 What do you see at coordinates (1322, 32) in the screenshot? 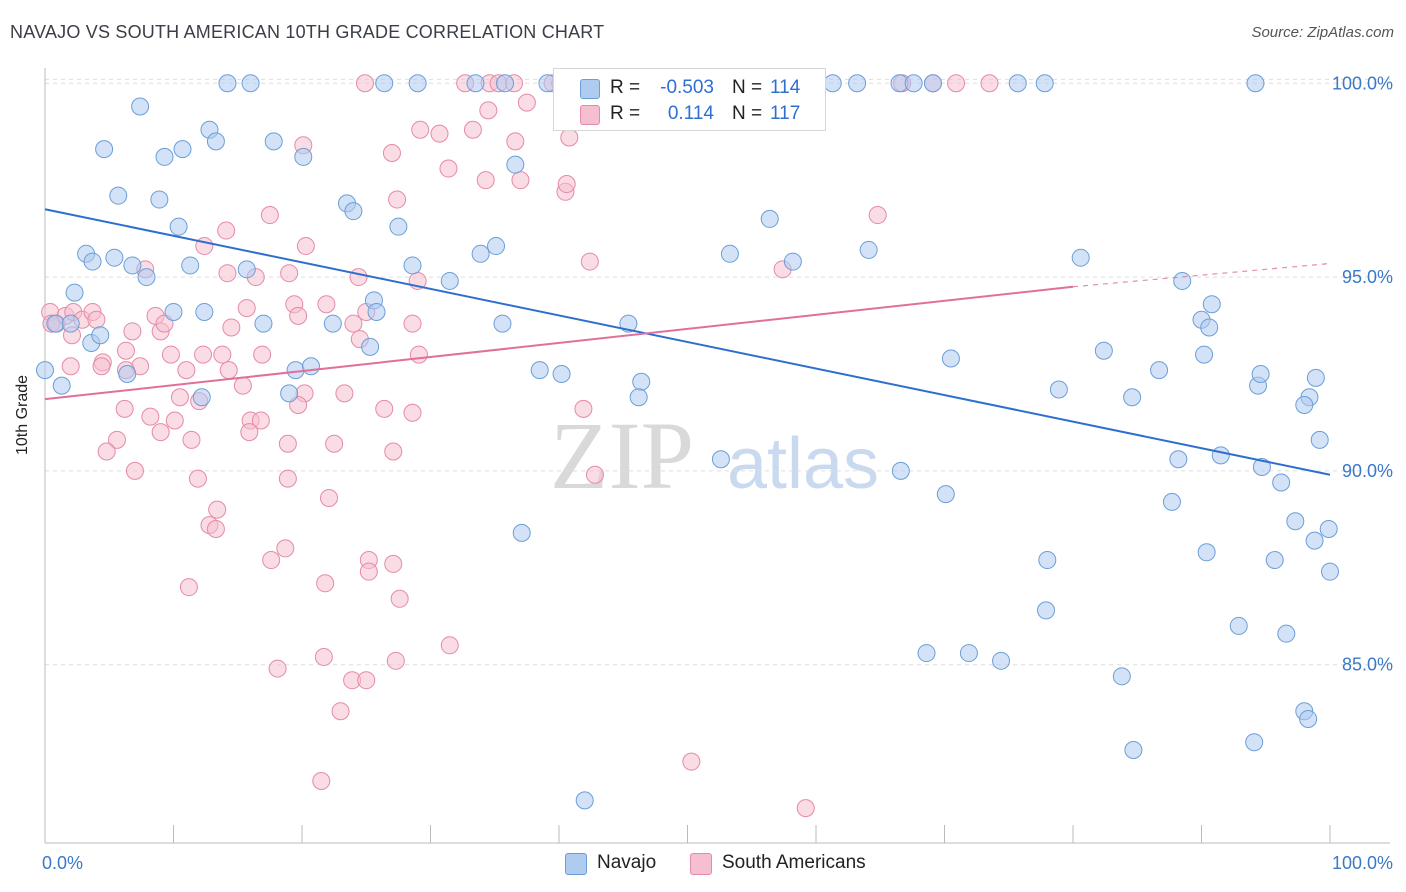
I see `source-credit: Source: ZipAtlas.com` at bounding box center [1322, 32].